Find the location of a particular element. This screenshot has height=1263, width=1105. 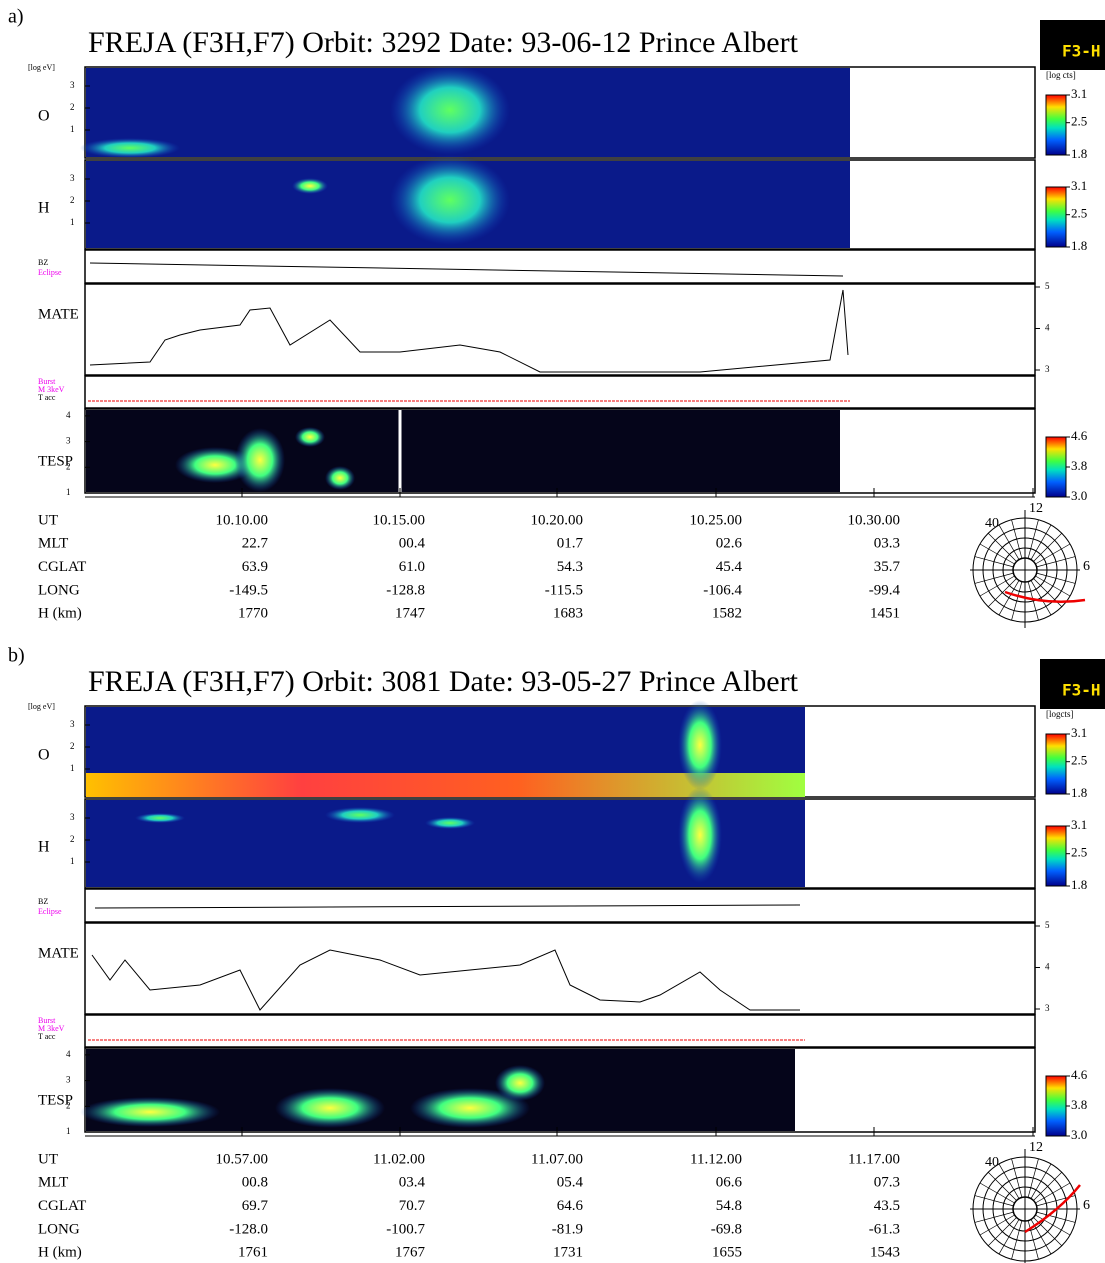

row-value: -100.7 is located at coordinates (405, 1229).